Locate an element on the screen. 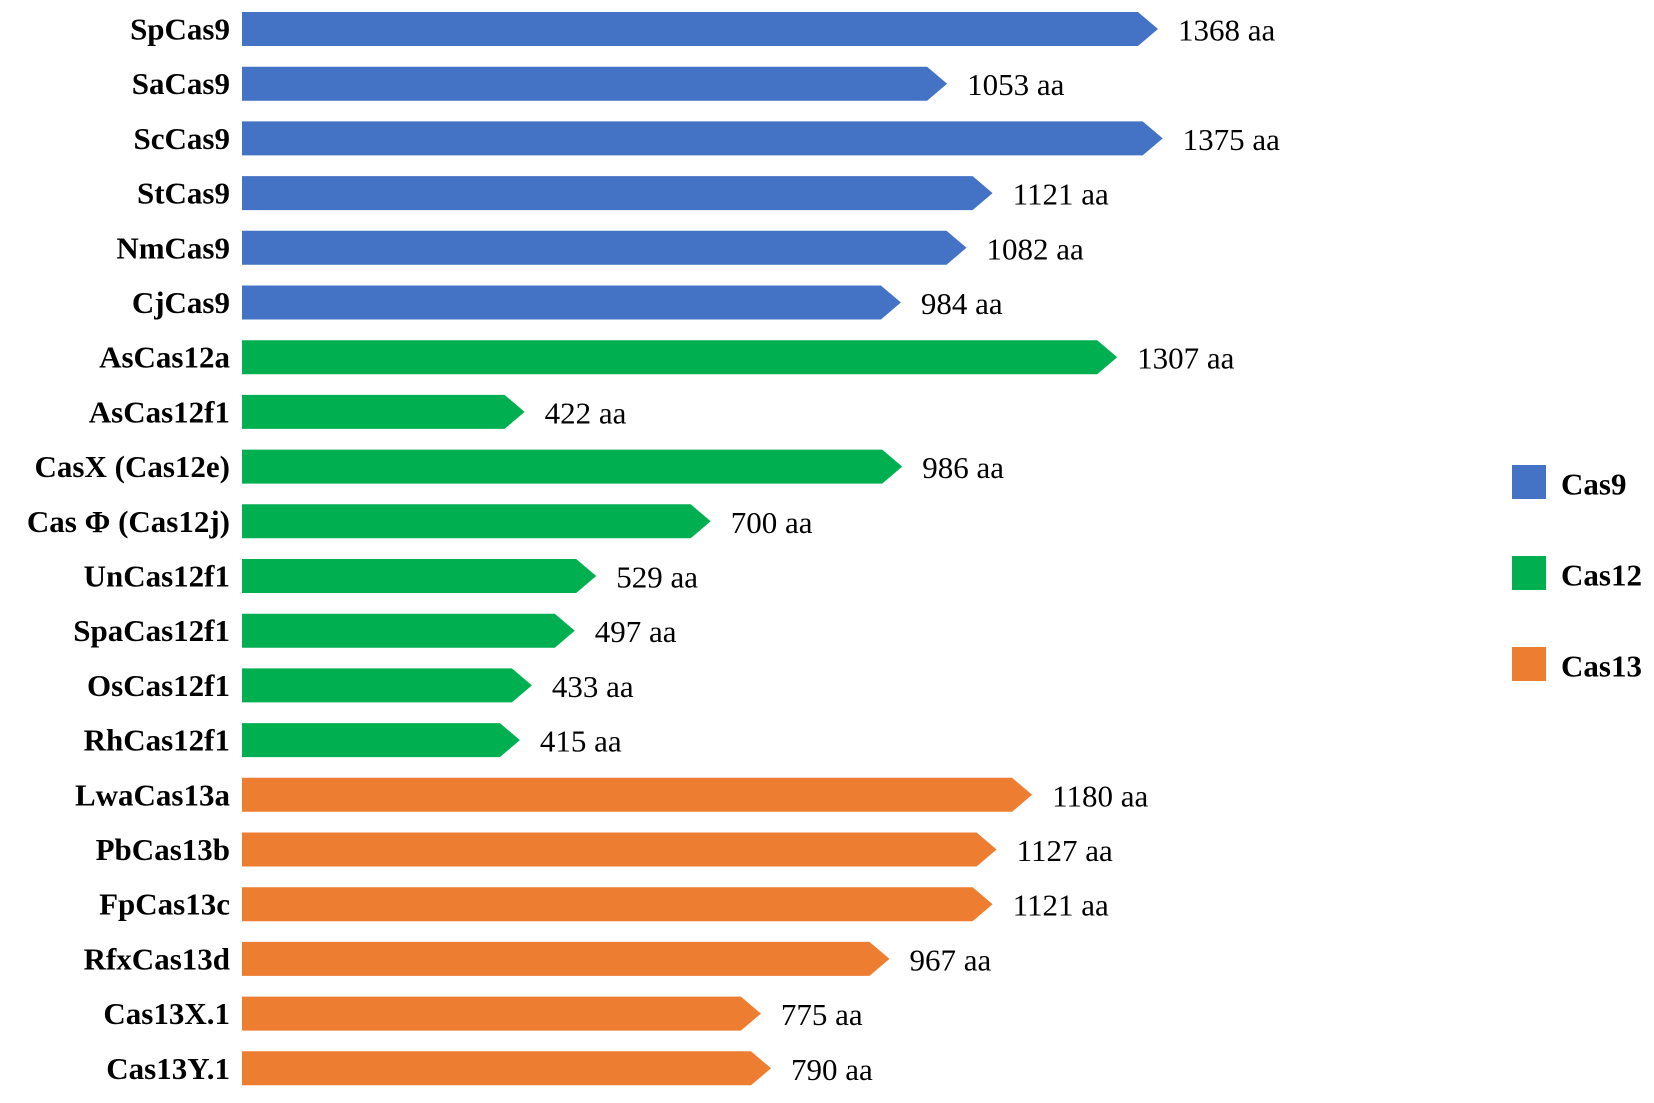  category-label: CjCas9 is located at coordinates (181, 302).